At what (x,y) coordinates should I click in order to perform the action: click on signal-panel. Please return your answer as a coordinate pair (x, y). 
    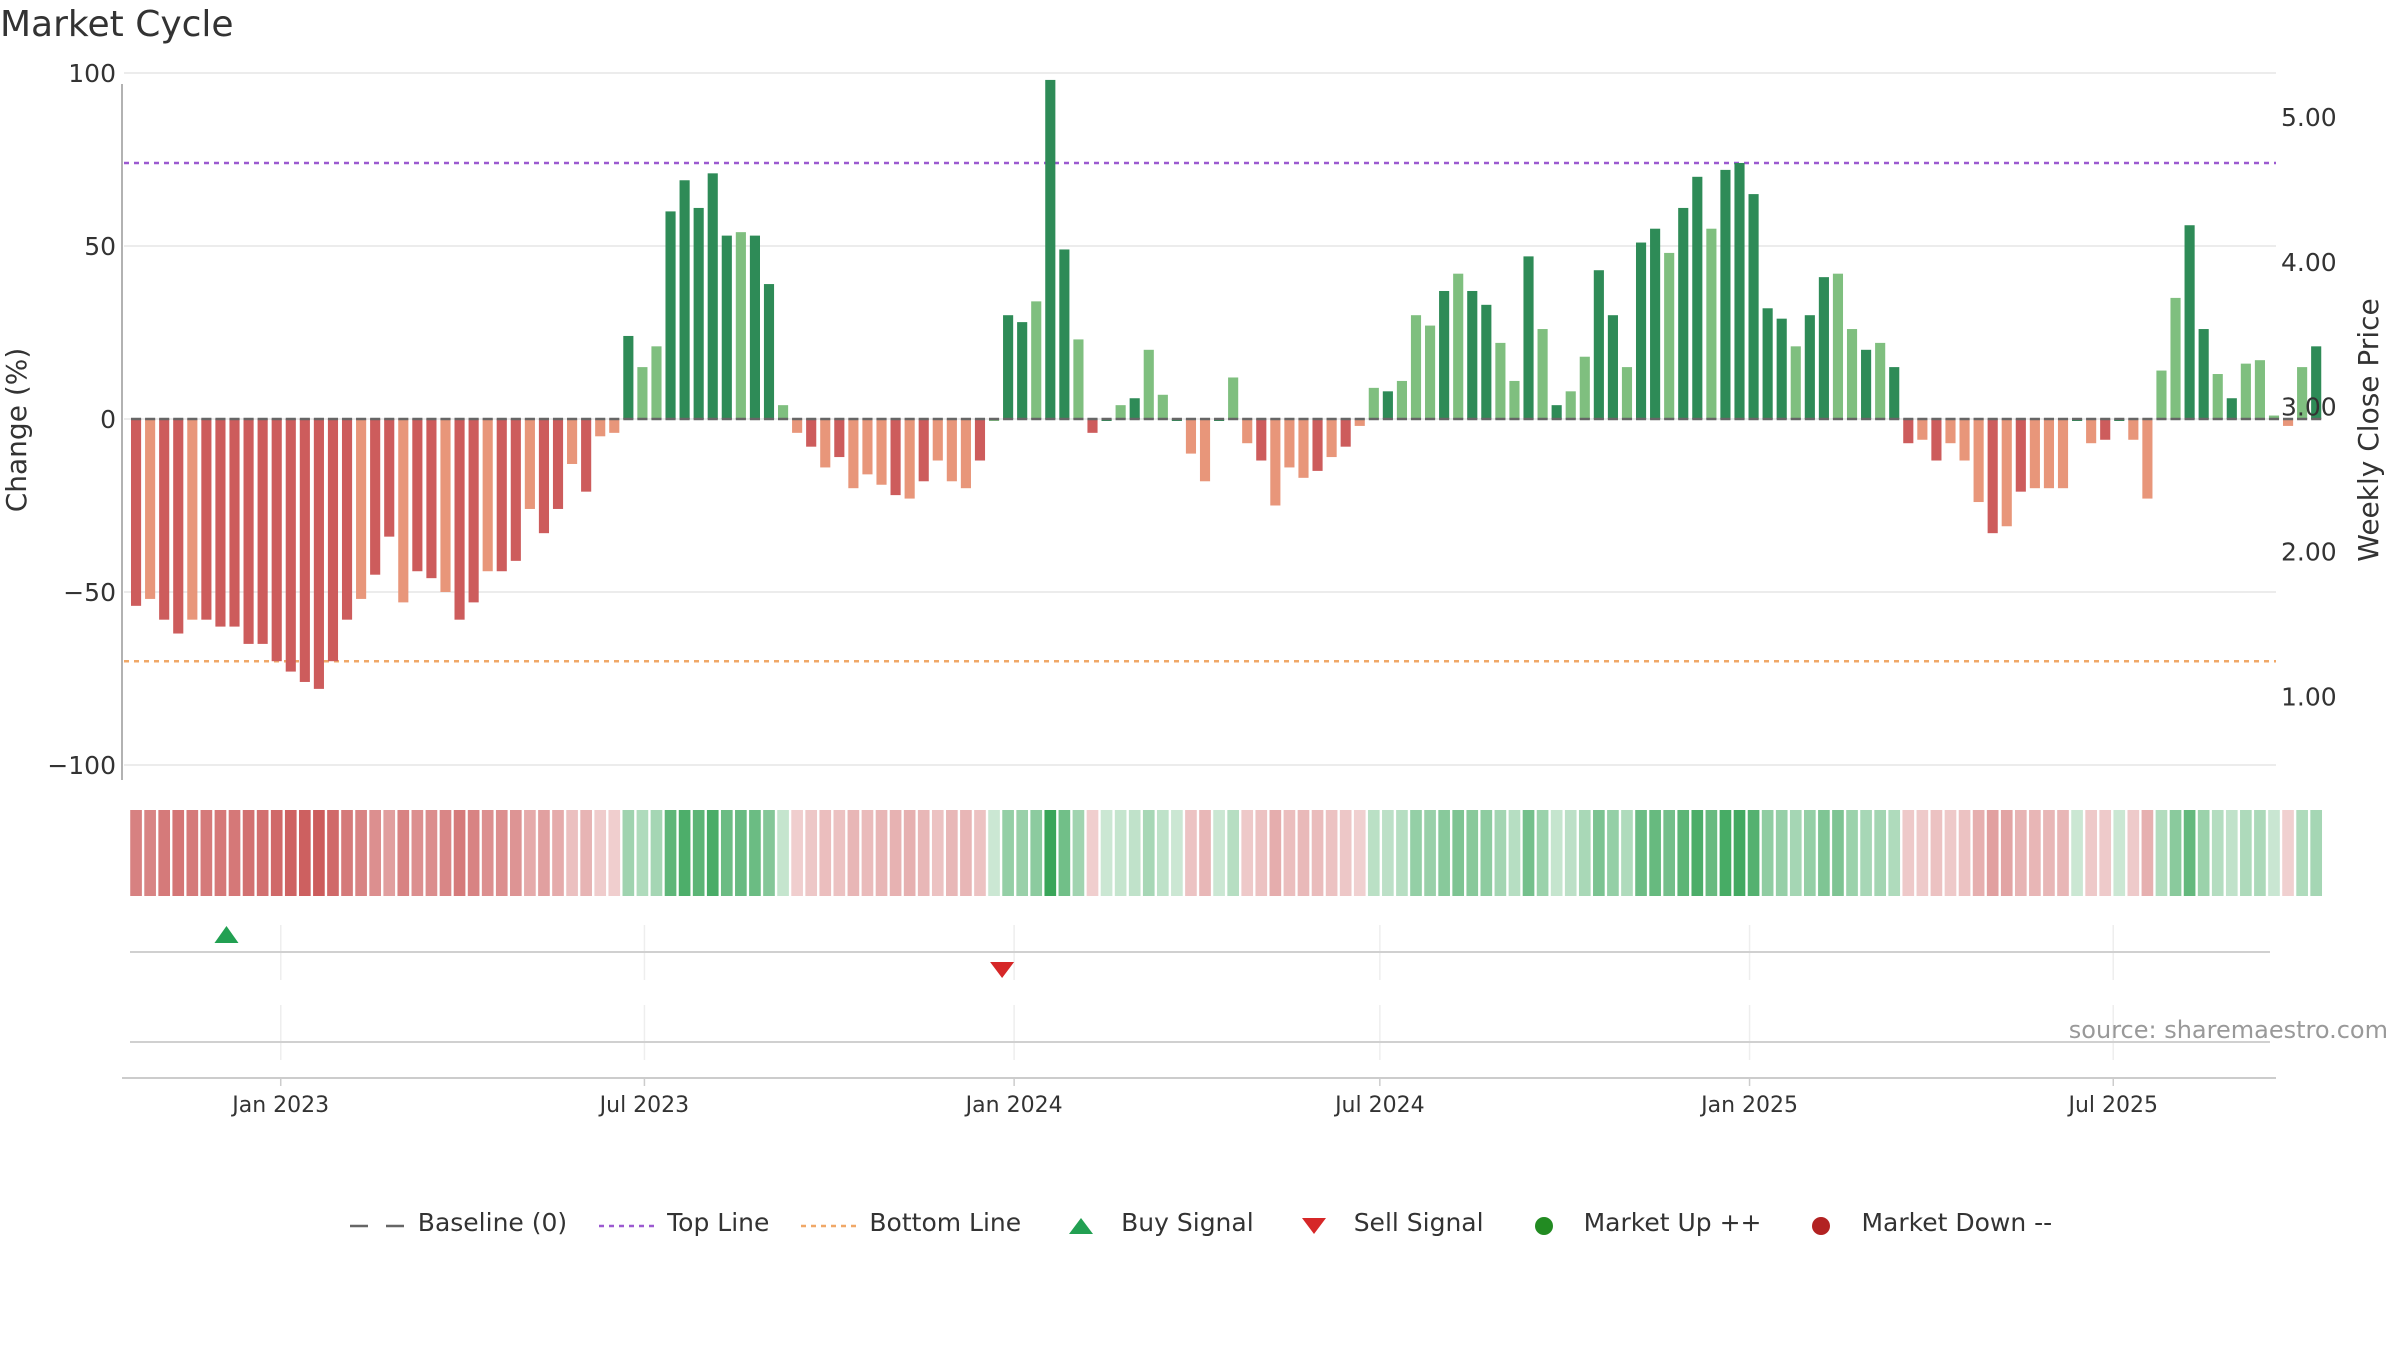
    Looking at the image, I should click on (1200, 992).